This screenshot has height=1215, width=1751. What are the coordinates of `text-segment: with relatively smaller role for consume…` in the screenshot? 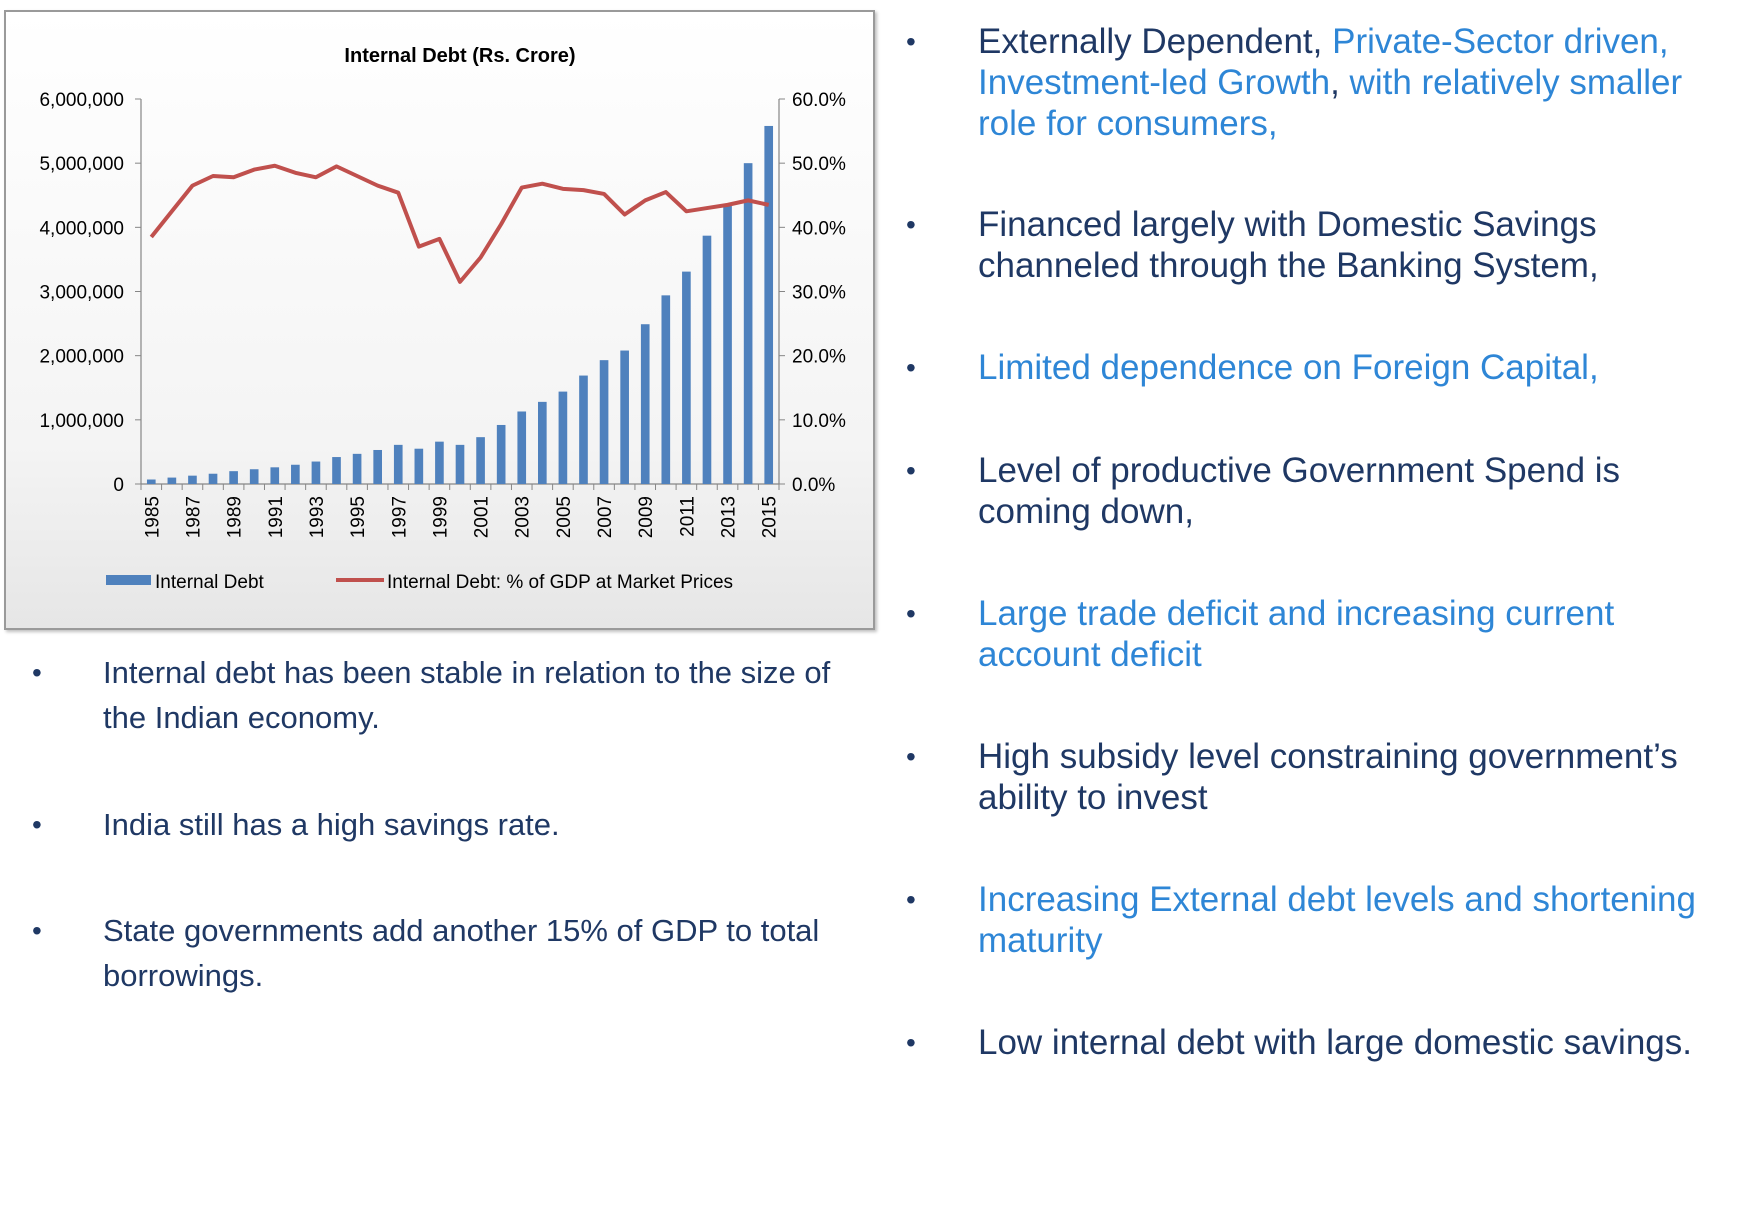 It's located at (1330, 103).